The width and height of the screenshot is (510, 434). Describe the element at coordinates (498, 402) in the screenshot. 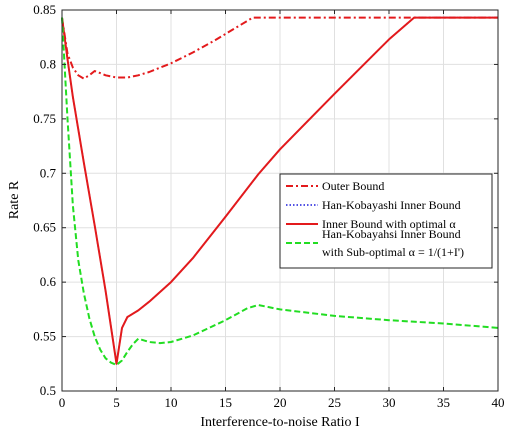

I see `x-tick-label: 40` at that location.